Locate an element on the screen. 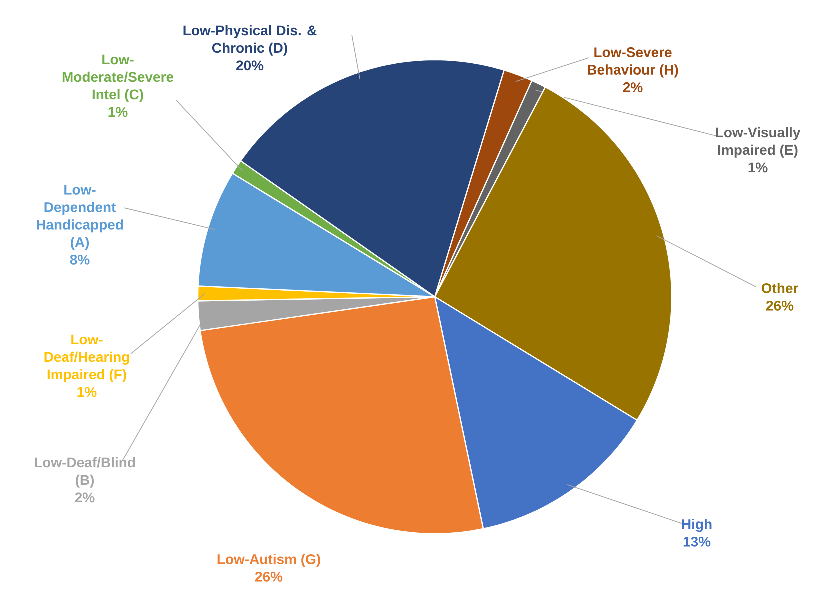 The width and height of the screenshot is (824, 598). slice-label: Other is located at coordinates (780, 288).